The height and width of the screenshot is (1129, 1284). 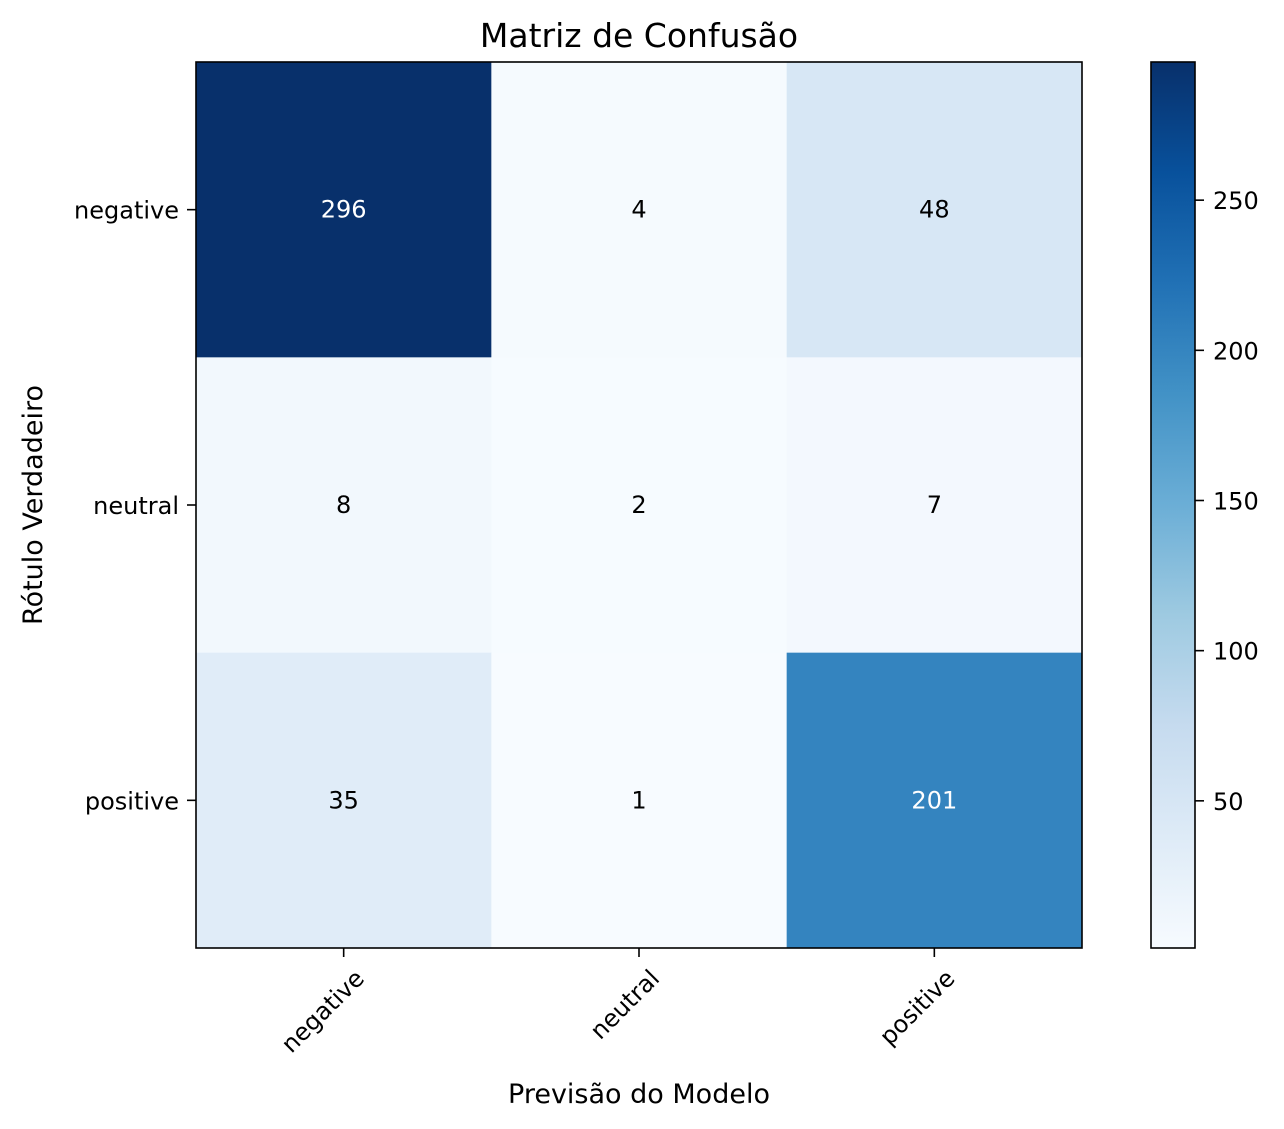 I want to click on cell-value-label: 201, so click(x=934, y=800).